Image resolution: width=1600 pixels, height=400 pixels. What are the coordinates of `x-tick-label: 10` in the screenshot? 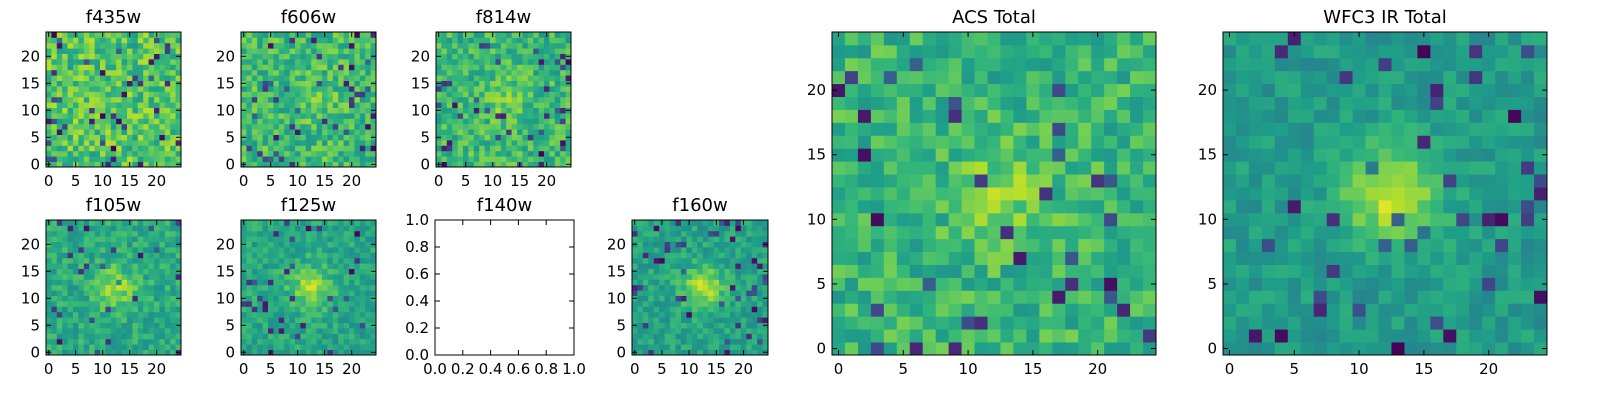 It's located at (689, 369).